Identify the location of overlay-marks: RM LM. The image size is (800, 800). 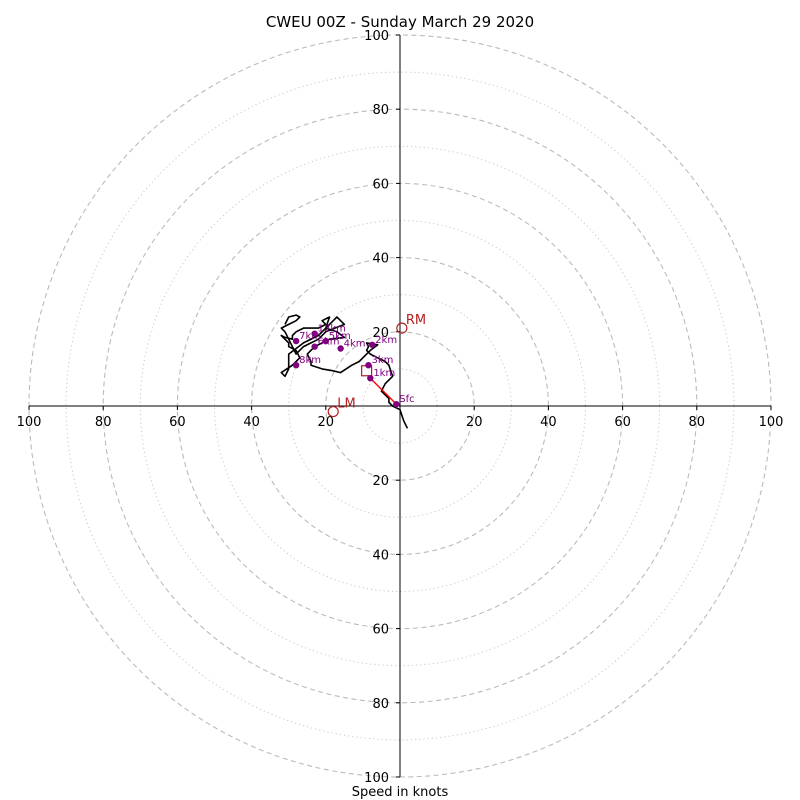
(376, 365).